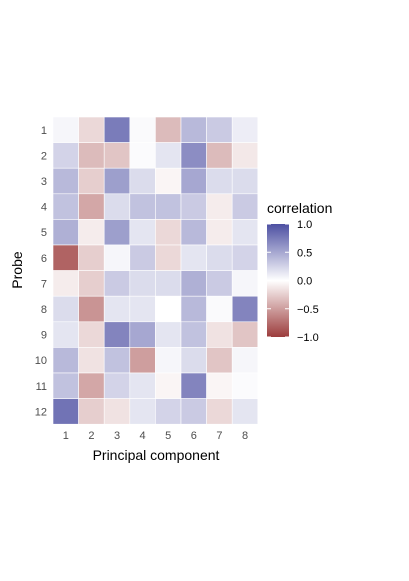 This screenshot has height=581, width=409. What do you see at coordinates (44, 156) in the screenshot?
I see `y-tick-label: 2` at bounding box center [44, 156].